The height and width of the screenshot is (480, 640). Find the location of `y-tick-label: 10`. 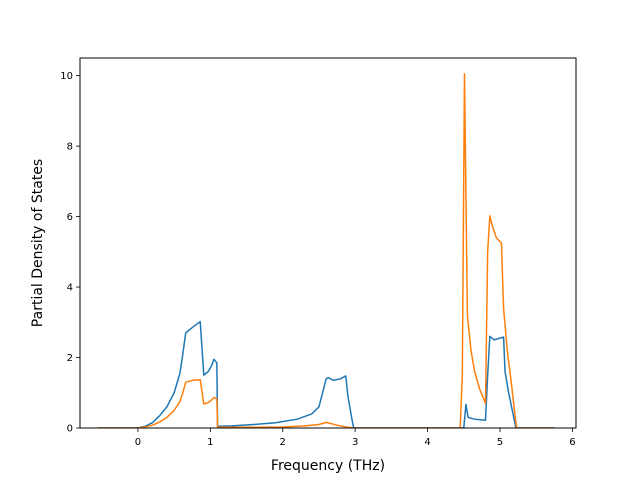

y-tick-label: 10 is located at coordinates (66, 76).